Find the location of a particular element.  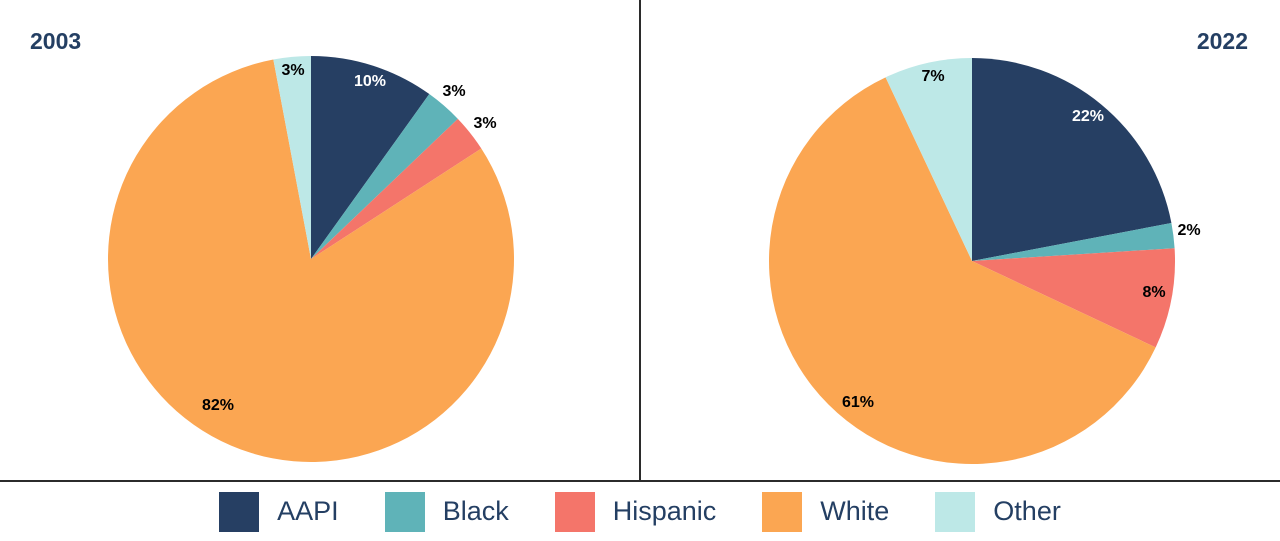

legend-item-black: Black is located at coordinates (446, 511).